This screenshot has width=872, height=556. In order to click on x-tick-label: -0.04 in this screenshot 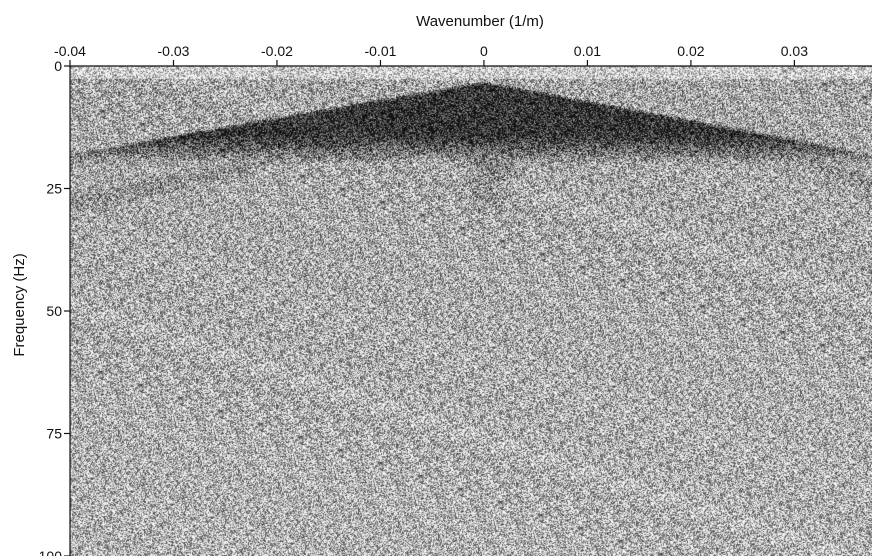, I will do `click(70, 51)`.